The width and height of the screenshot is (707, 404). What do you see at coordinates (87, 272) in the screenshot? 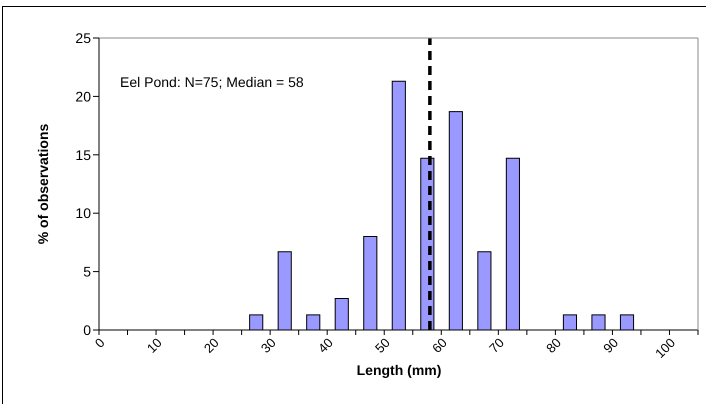
I see `y-tick-label: 5` at bounding box center [87, 272].